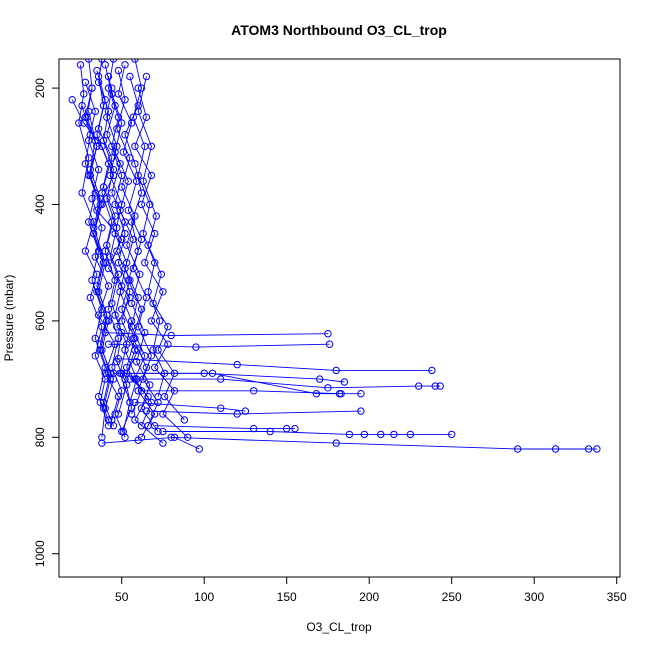  Describe the element at coordinates (617, 597) in the screenshot. I see `x-tick-label: 350` at that location.